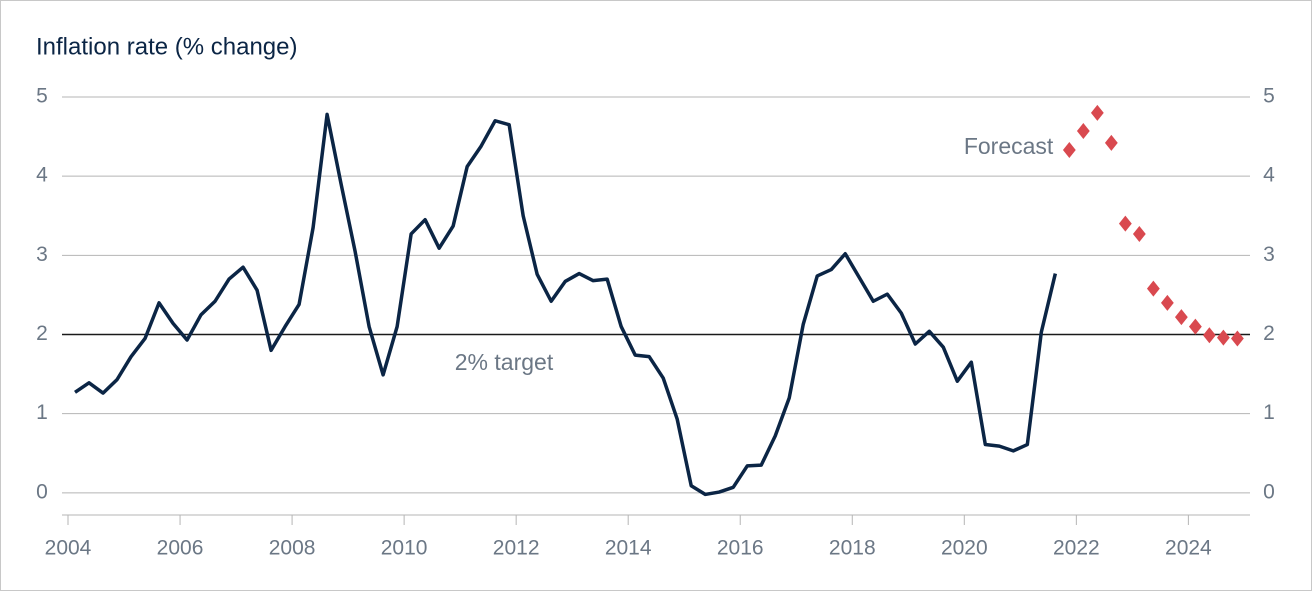 The image size is (1312, 591). What do you see at coordinates (964, 548) in the screenshot?
I see `x-tick-label: 2020` at bounding box center [964, 548].